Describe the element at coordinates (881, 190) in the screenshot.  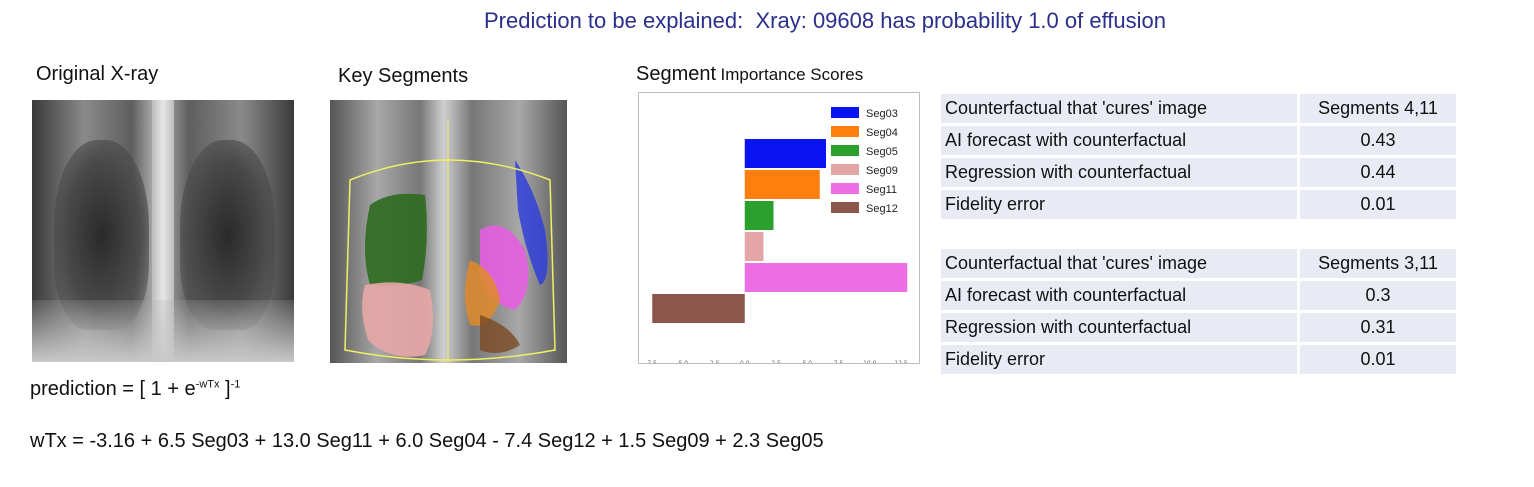
I see `legend-label-seg11: Seg11` at that location.